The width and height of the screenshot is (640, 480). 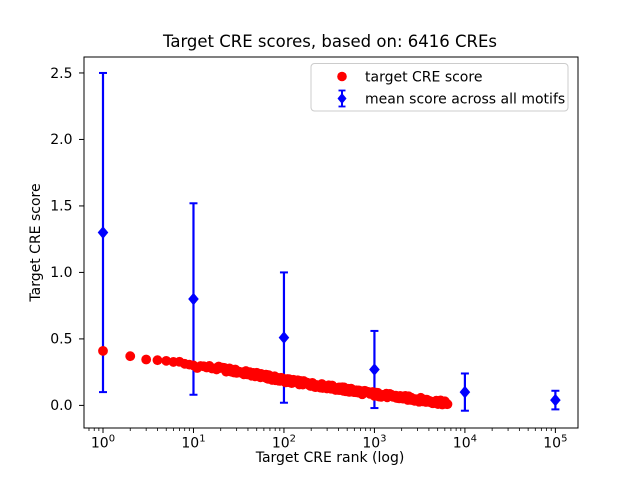 What do you see at coordinates (61, 140) in the screenshot?
I see `y-tick-label: 2.0` at bounding box center [61, 140].